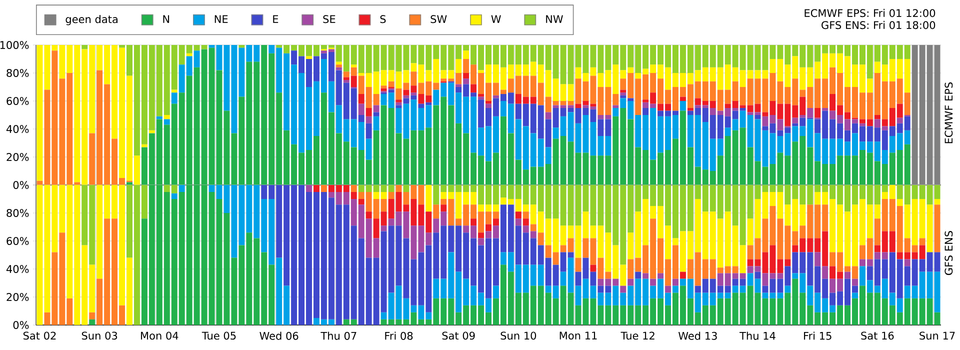 The image size is (960, 350). I want to click on text: ECMWF EPS: Fri 01 12:00, so click(870, 13).